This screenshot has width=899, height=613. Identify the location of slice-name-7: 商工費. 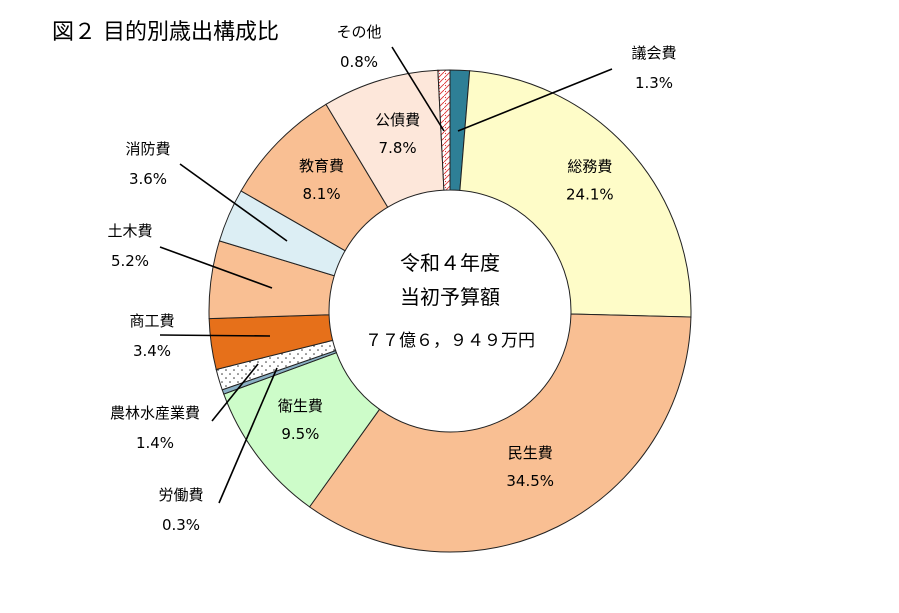
(151, 321).